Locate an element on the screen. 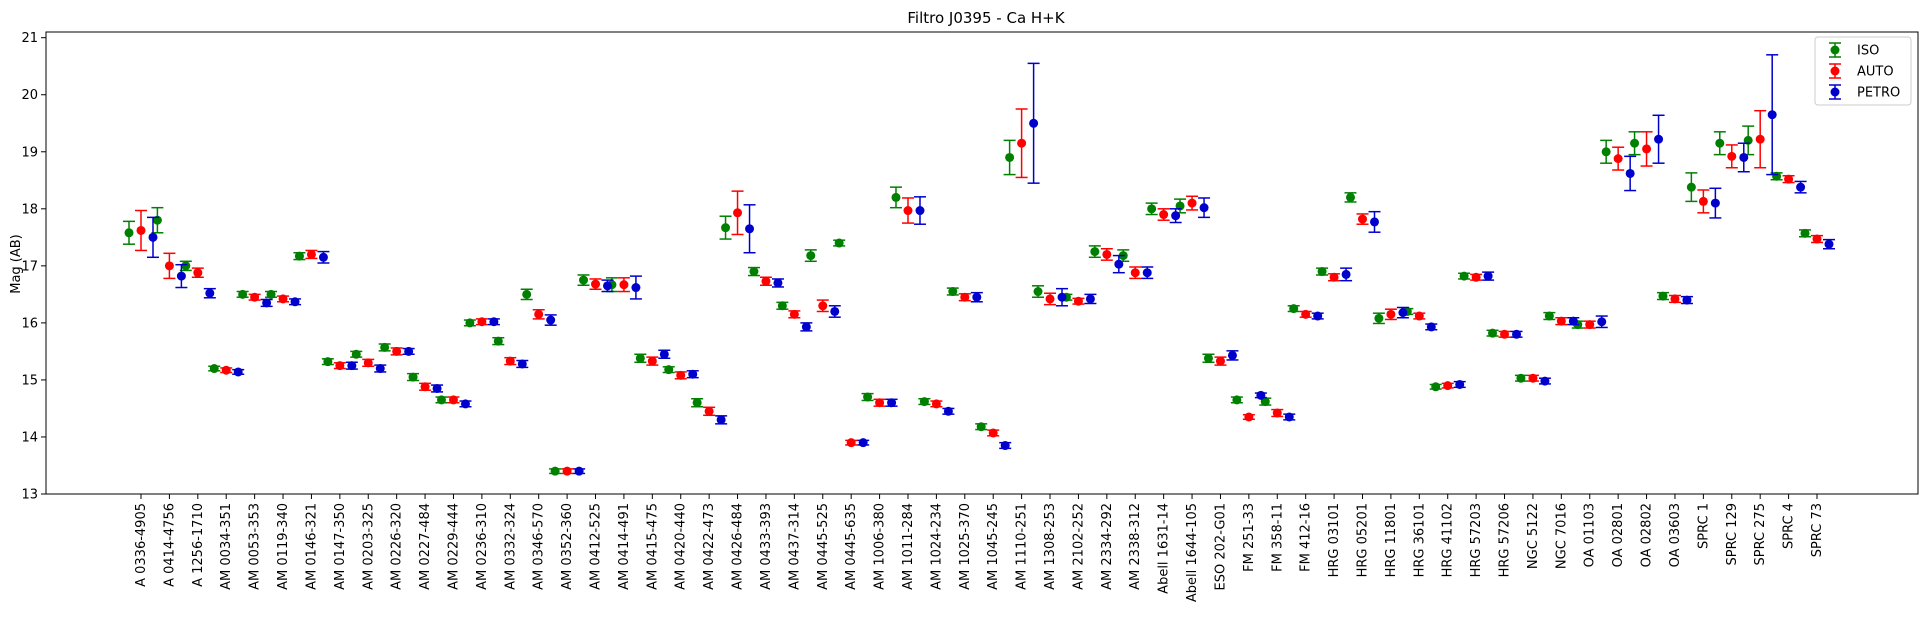  x-tick-label: ESO 202-G01 is located at coordinates (1220, 546).